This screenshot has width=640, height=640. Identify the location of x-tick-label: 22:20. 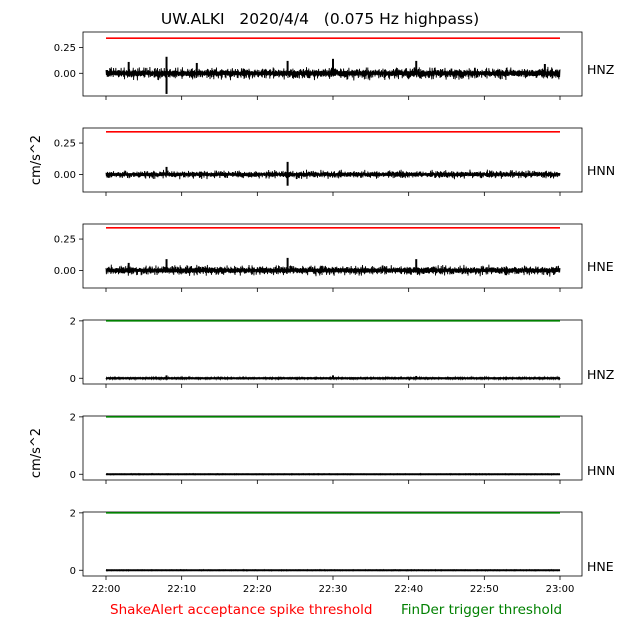
(257, 589).